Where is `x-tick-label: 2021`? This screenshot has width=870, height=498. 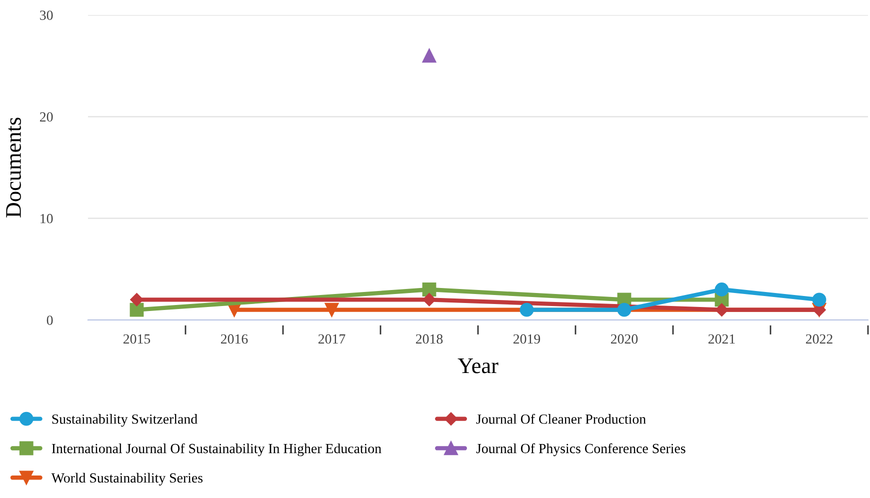
x-tick-label: 2021 is located at coordinates (721, 339).